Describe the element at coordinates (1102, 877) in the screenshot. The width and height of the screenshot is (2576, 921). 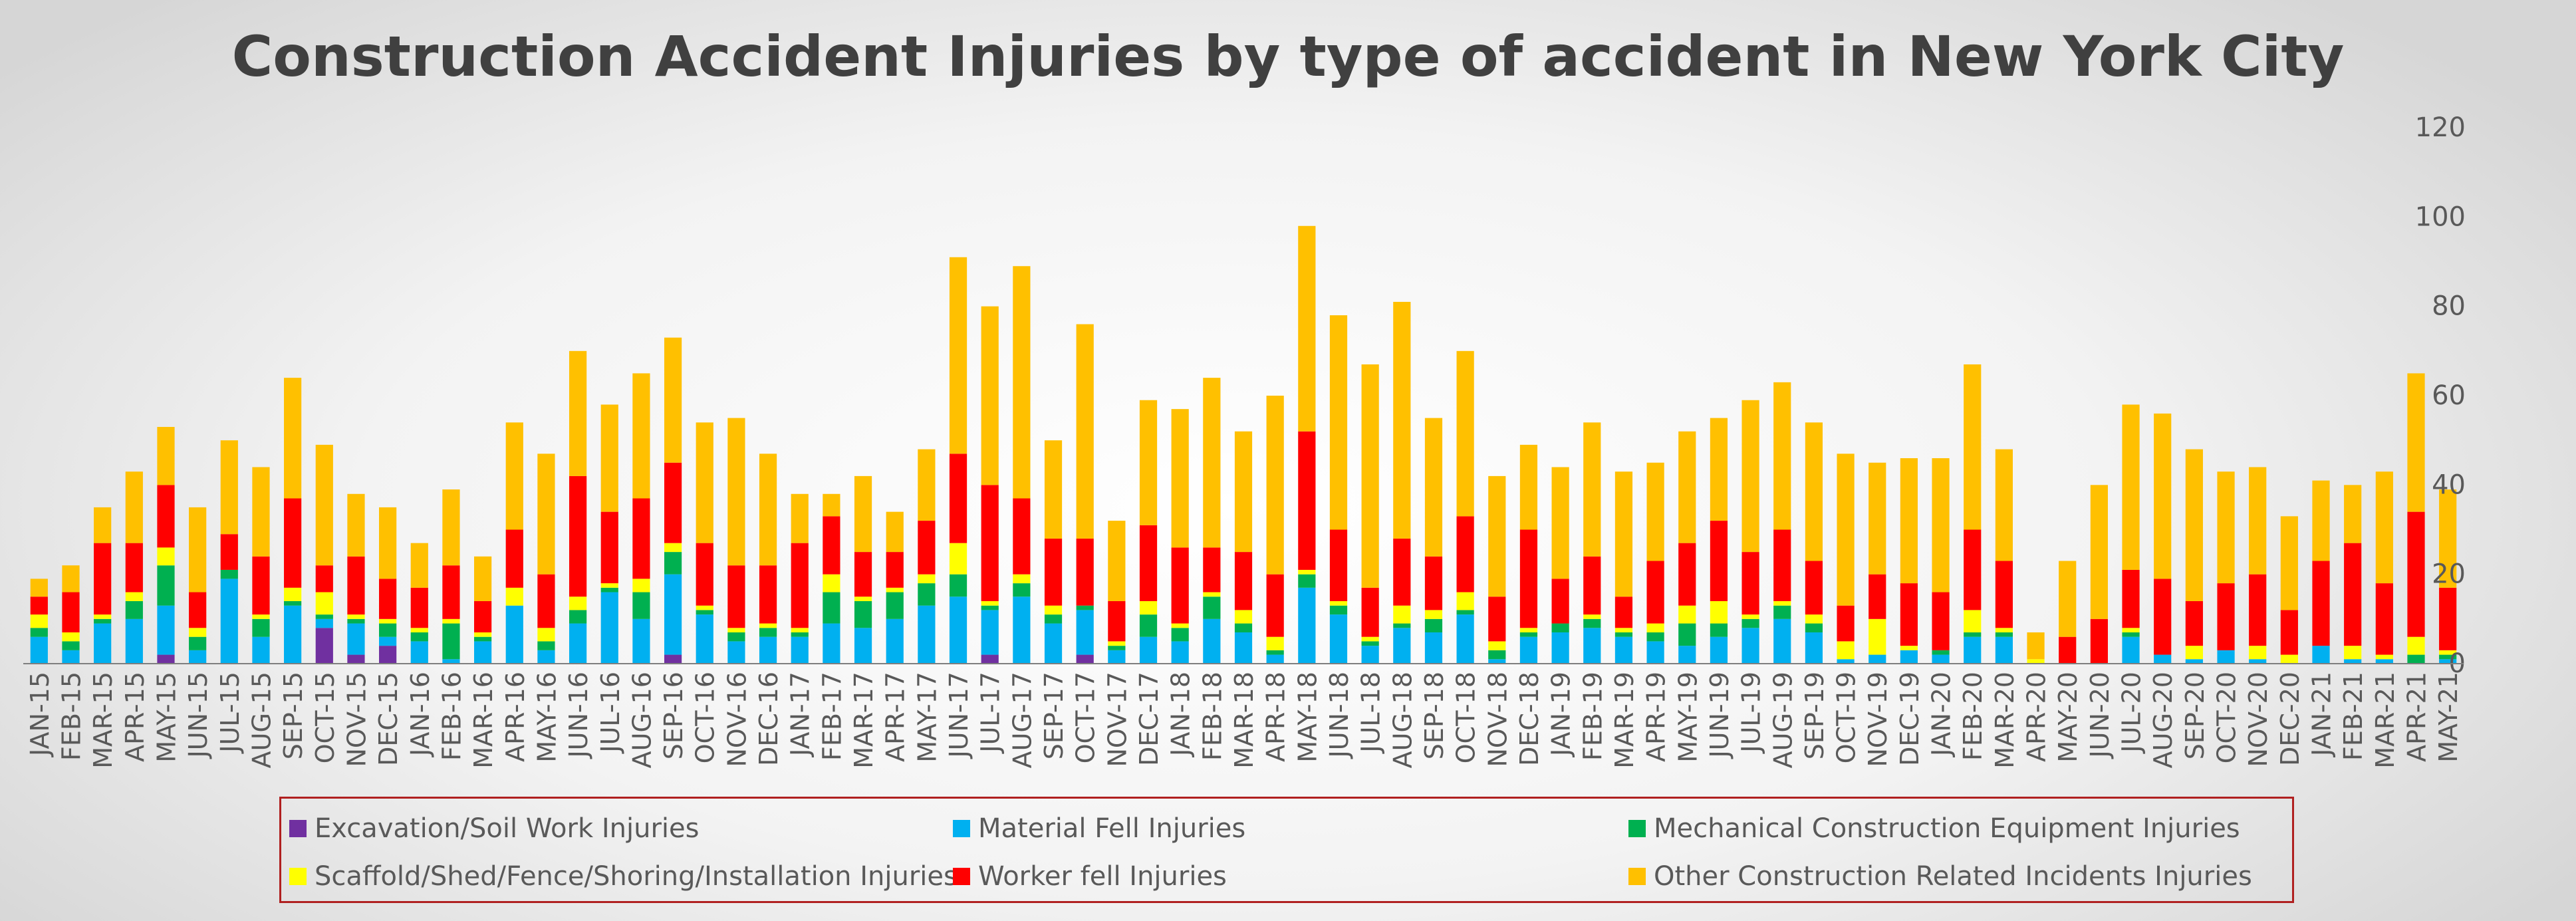
I see `legend-label: Worker fell Injuries` at that location.